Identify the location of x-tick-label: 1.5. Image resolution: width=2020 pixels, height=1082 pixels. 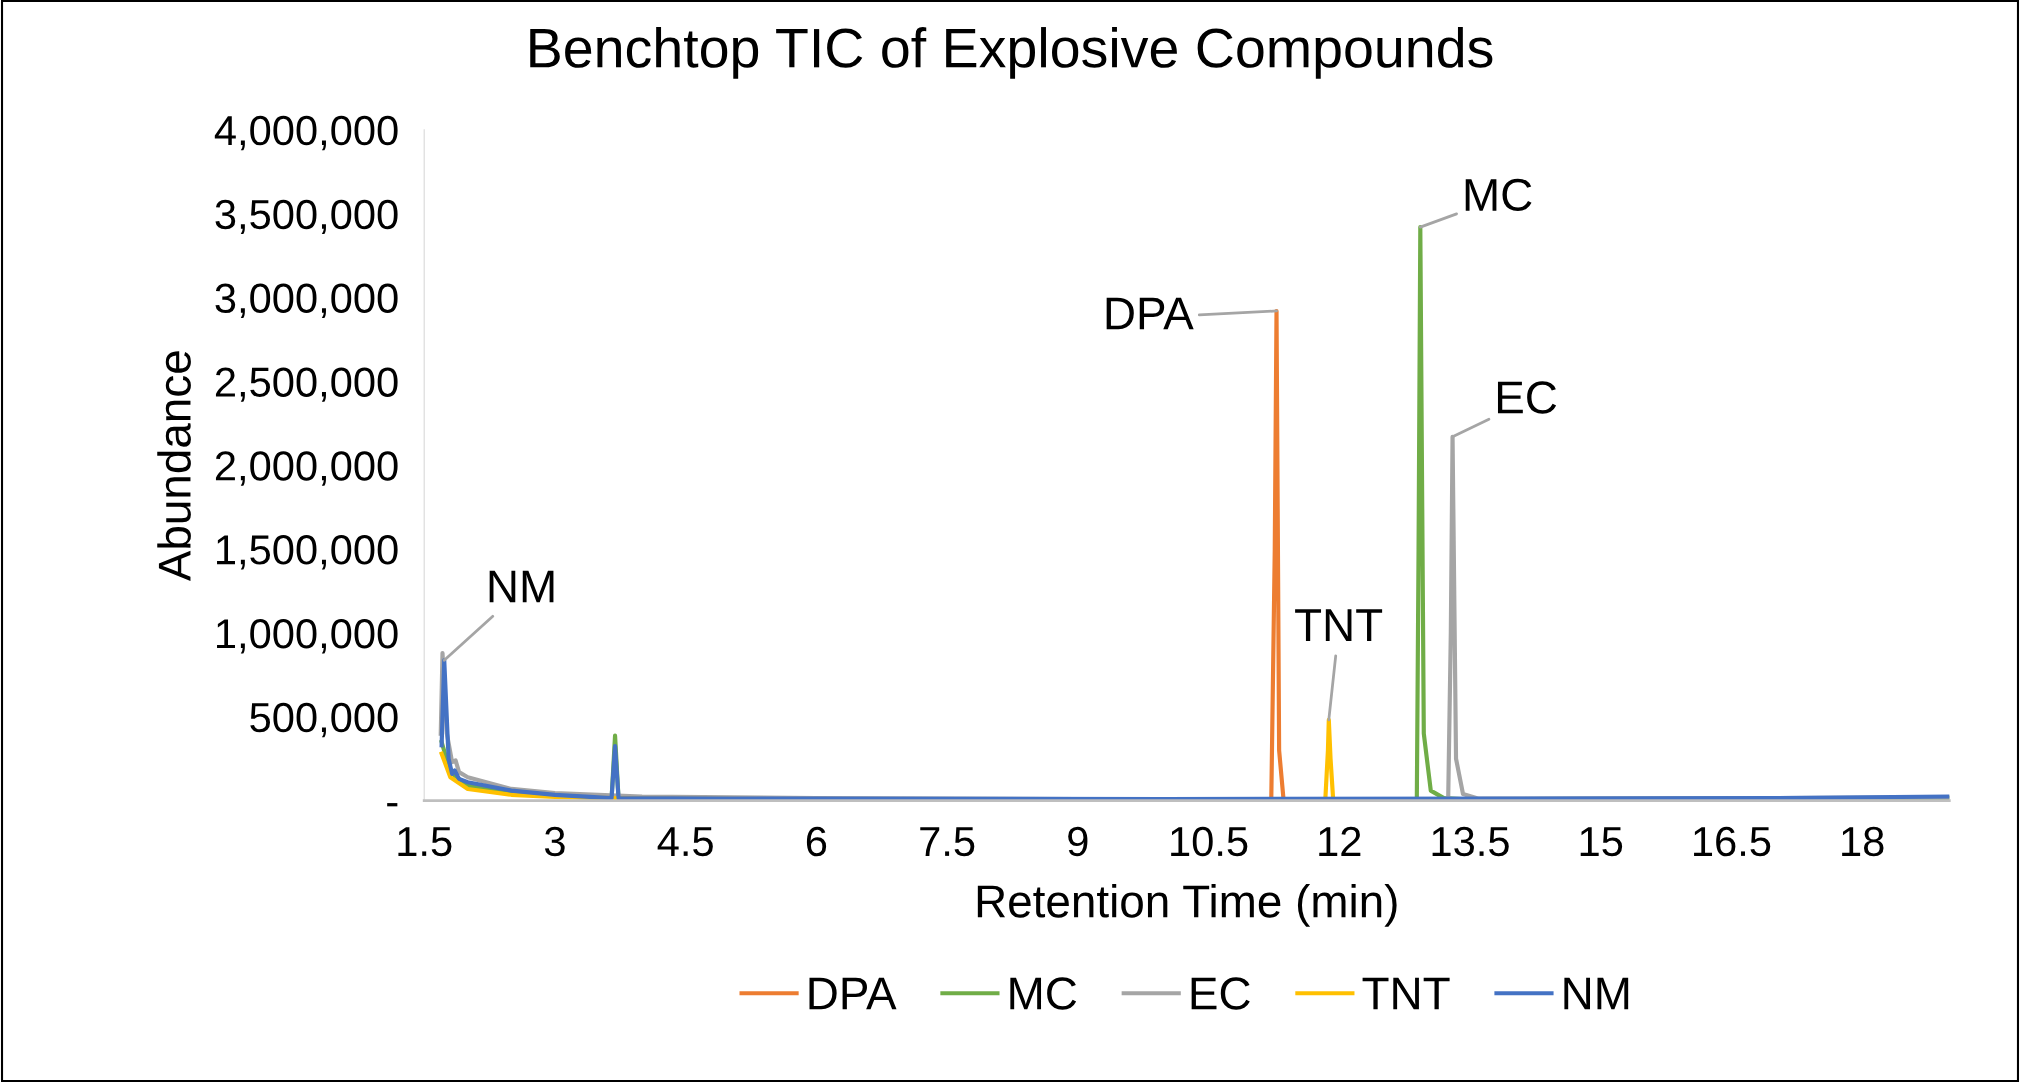
(425, 842).